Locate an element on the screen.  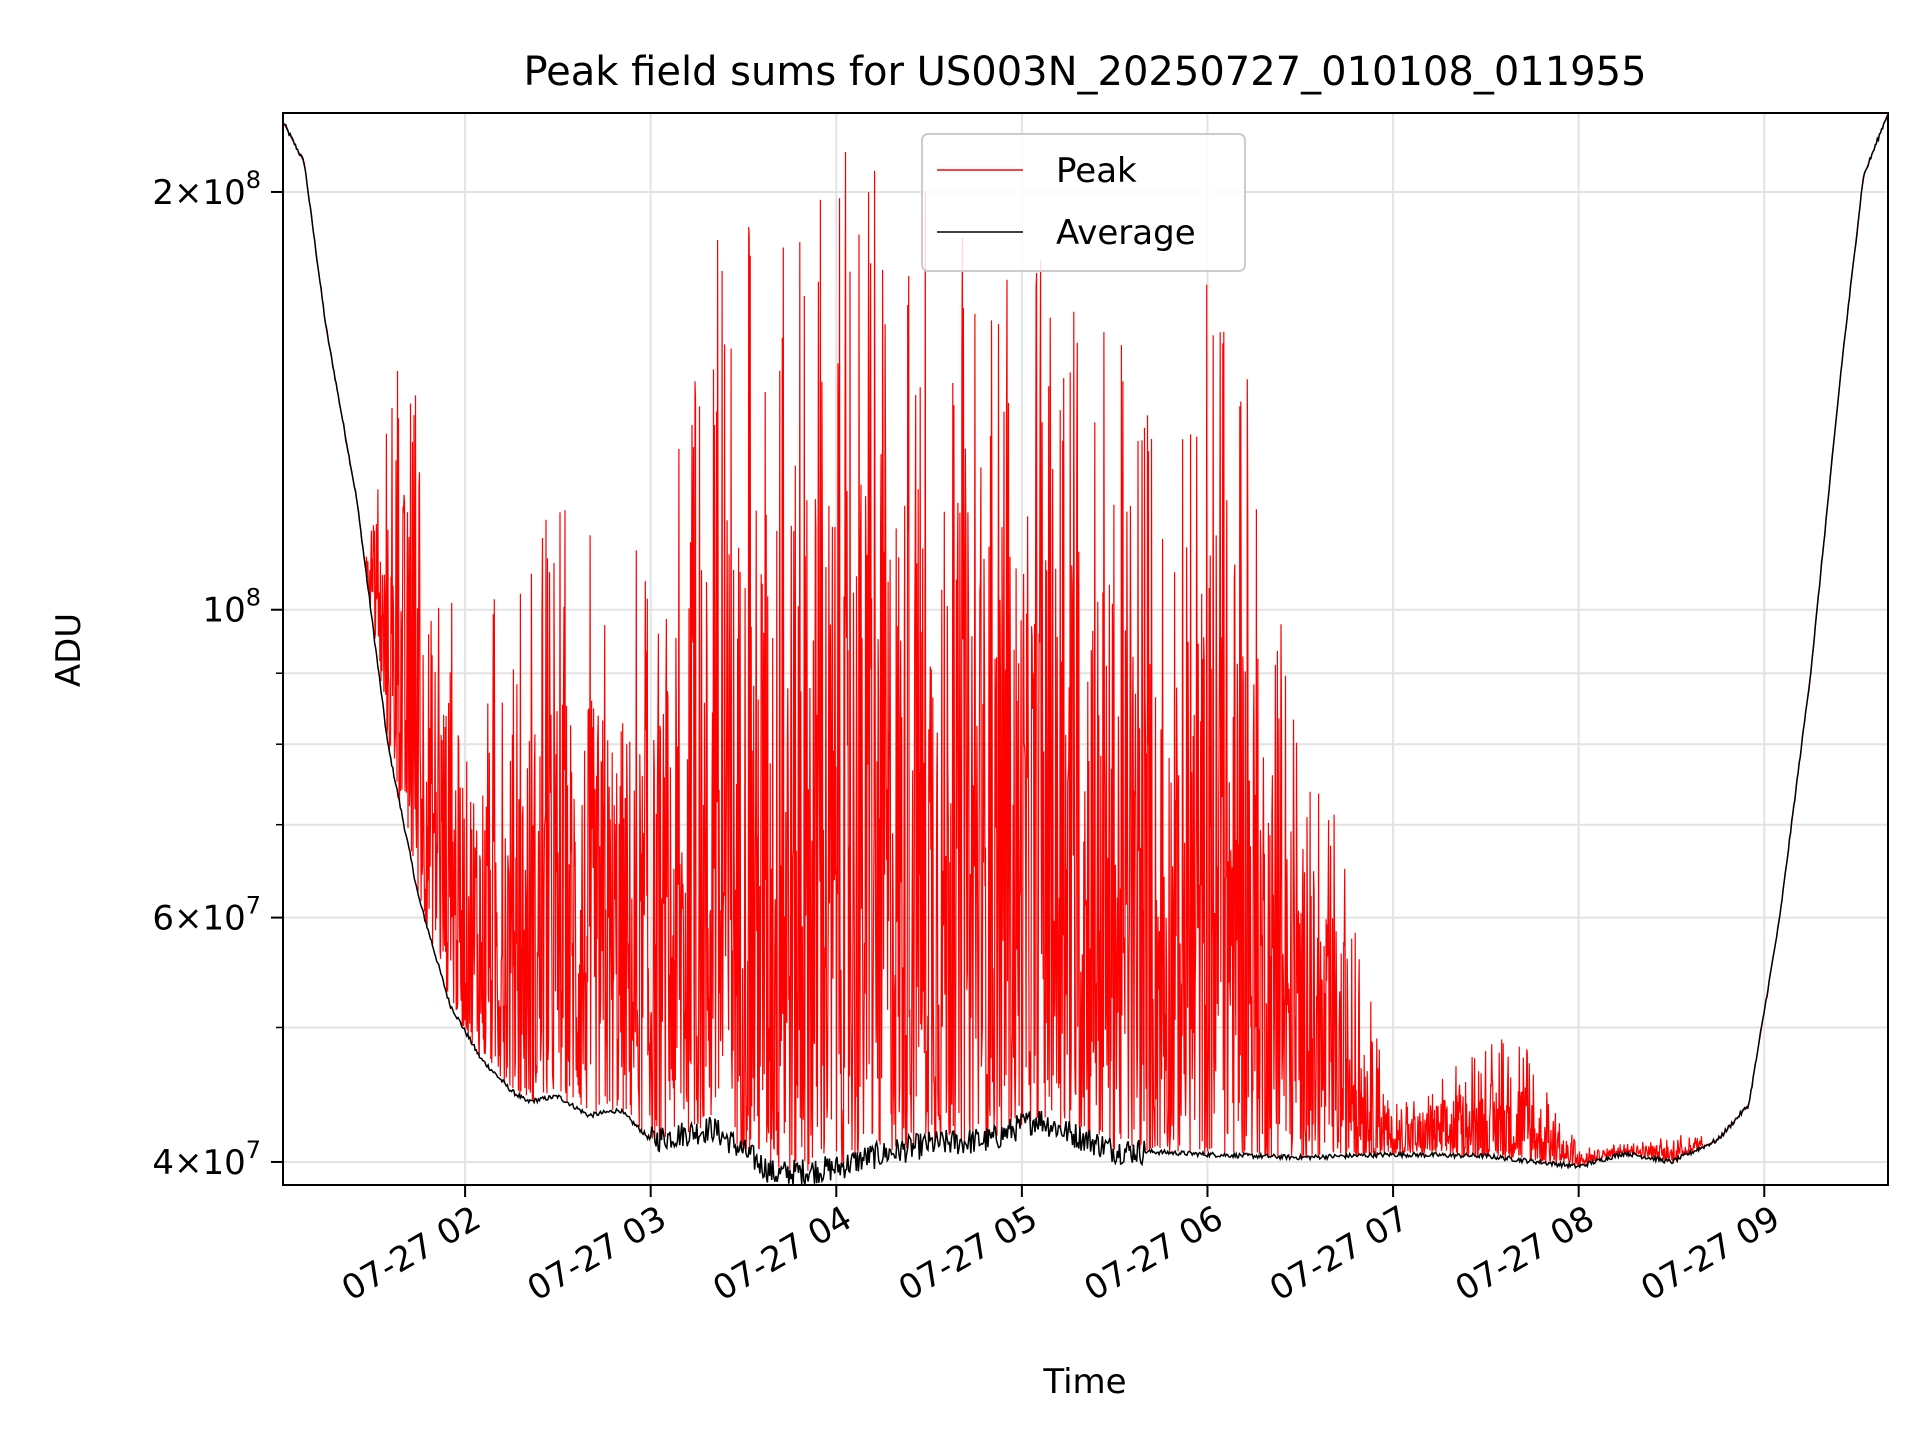
legend: Peak Average is located at coordinates (1083, 202).